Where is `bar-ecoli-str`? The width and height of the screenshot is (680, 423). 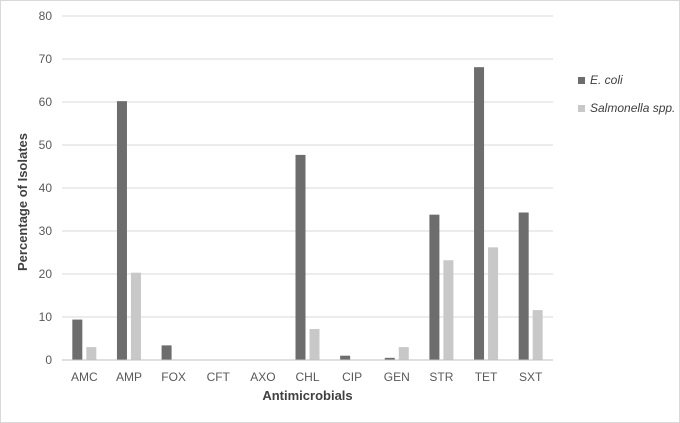 bar-ecoli-str is located at coordinates (434, 287).